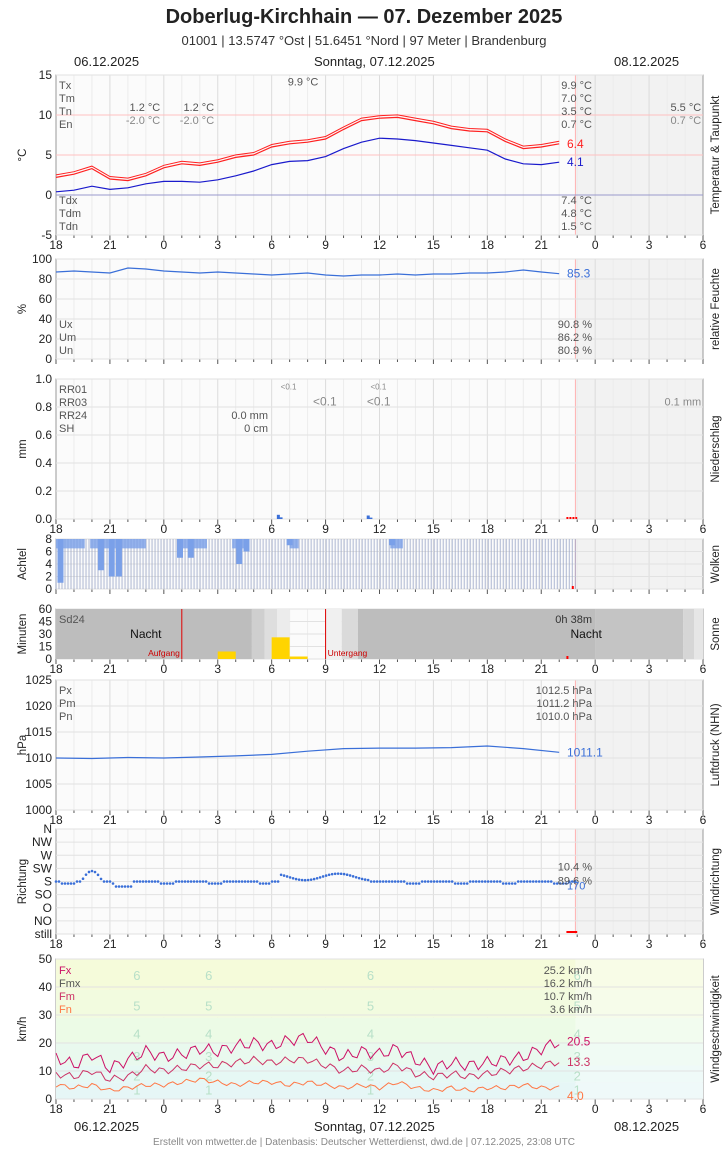  I want to click on night-label: Nacht, so click(146, 634).